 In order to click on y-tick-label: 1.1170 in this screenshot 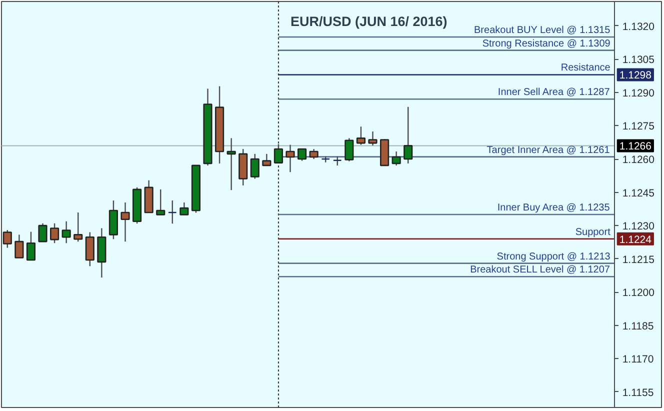, I will do `click(638, 360)`.